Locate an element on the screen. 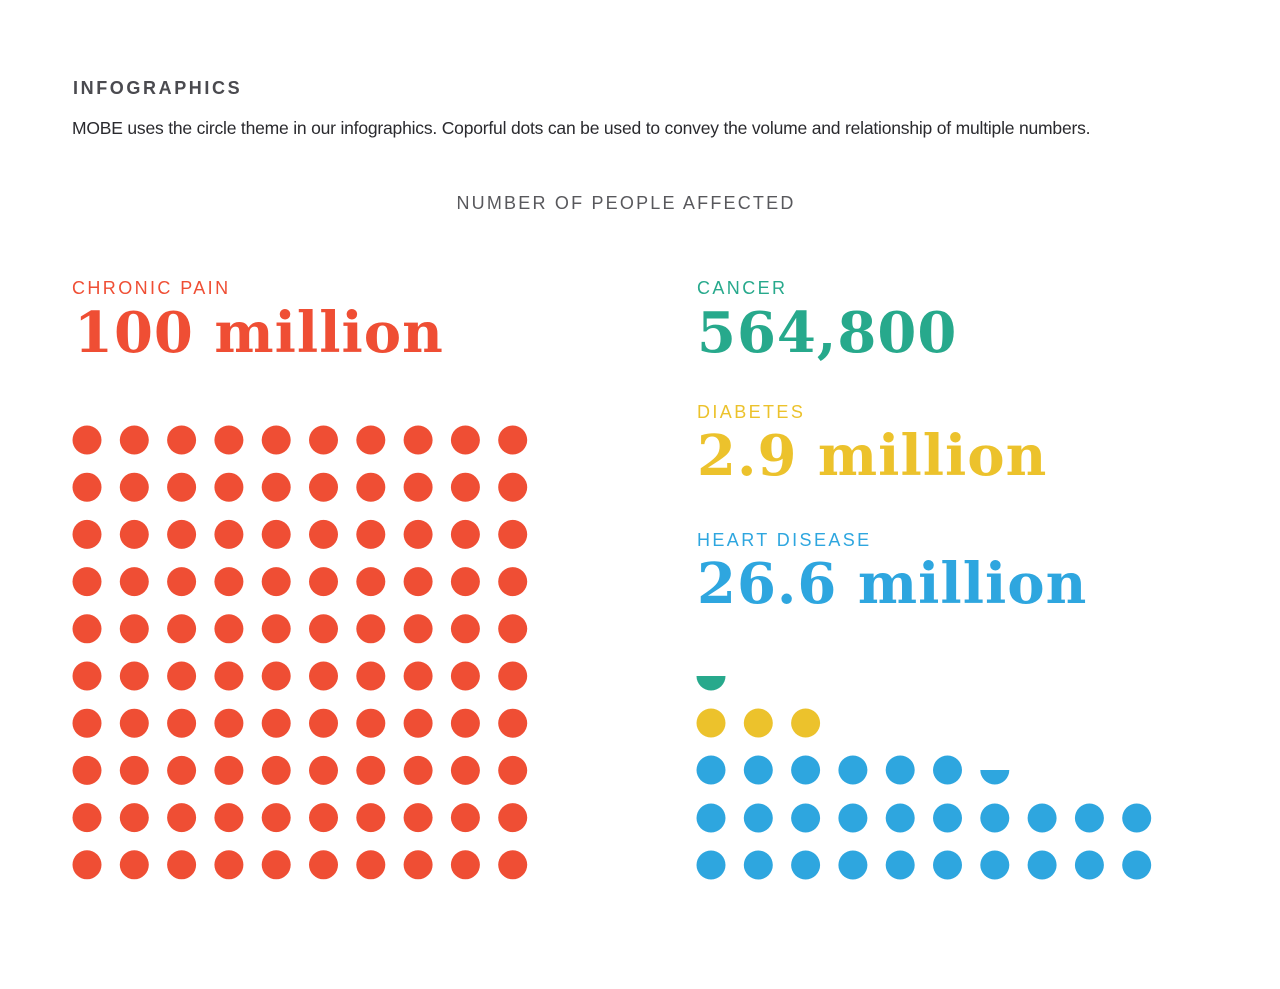 This screenshot has height=989, width=1280. heart-disease-dots is located at coordinates (924, 817).